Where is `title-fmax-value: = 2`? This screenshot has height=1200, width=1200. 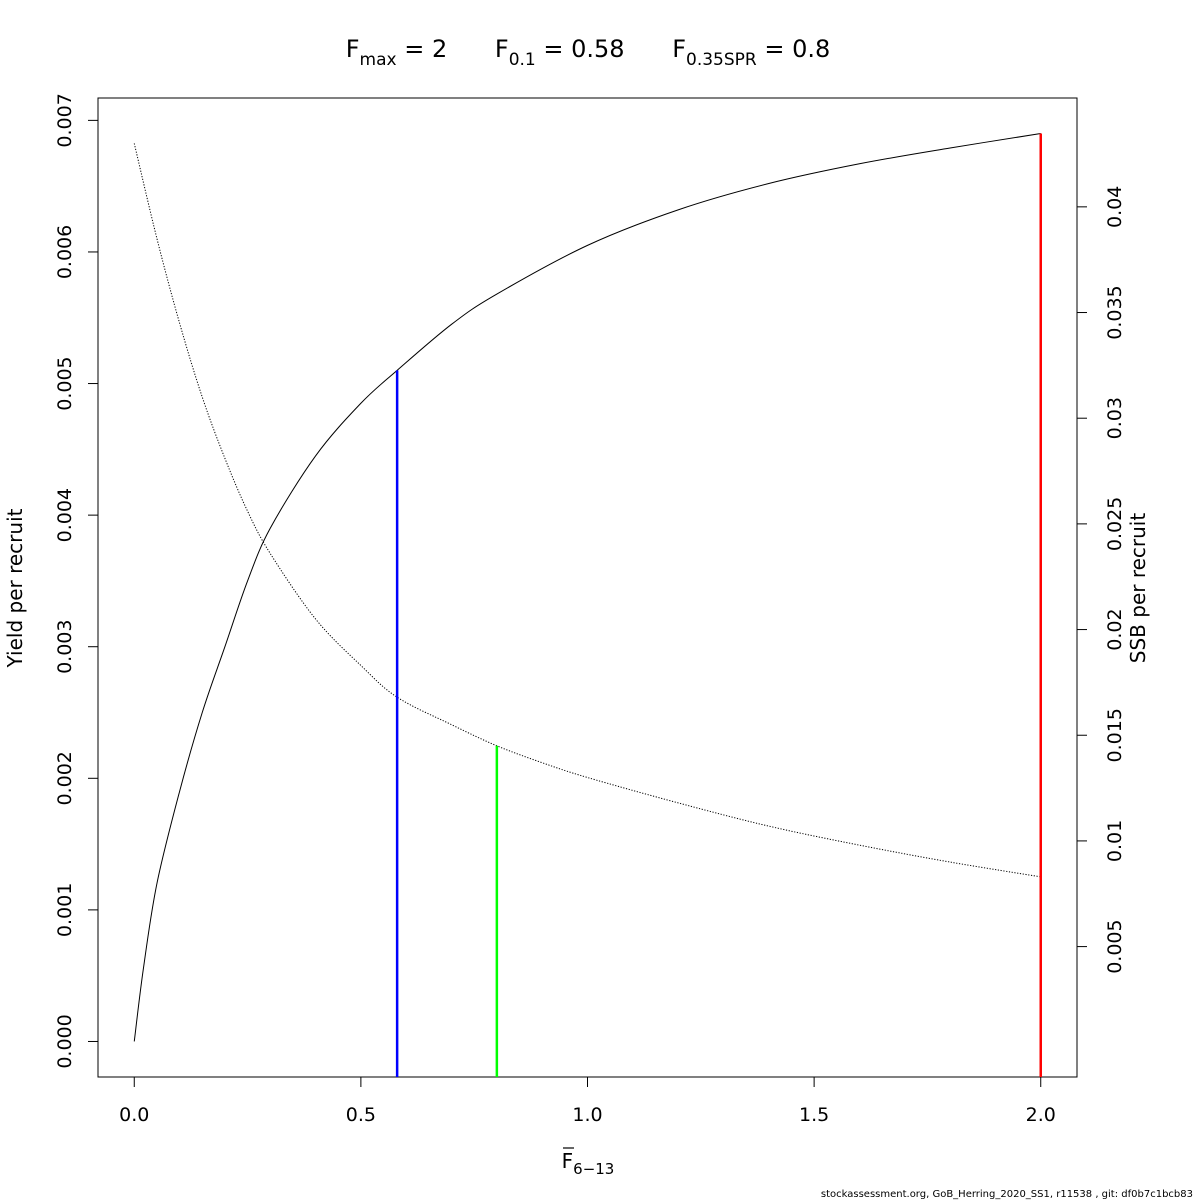
title-fmax-value: = 2 is located at coordinates (422, 49).